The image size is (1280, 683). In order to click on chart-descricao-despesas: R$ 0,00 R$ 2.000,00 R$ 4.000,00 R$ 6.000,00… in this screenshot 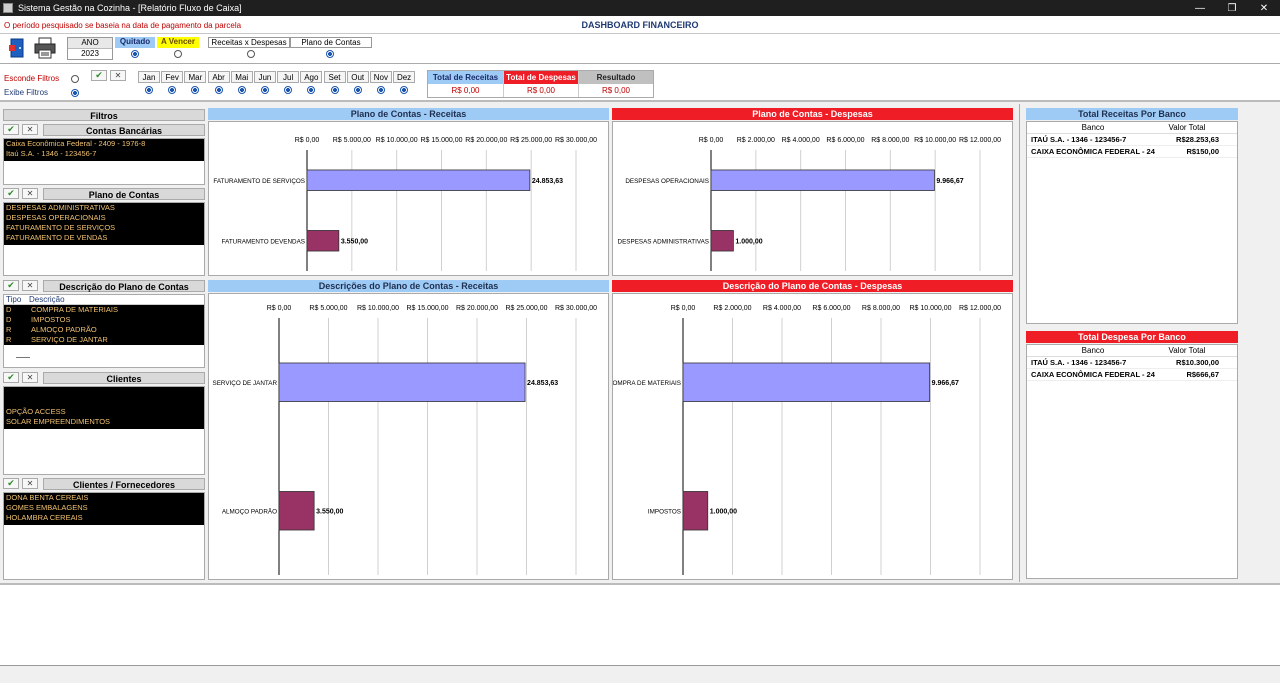, I will do `click(804, 440)`.